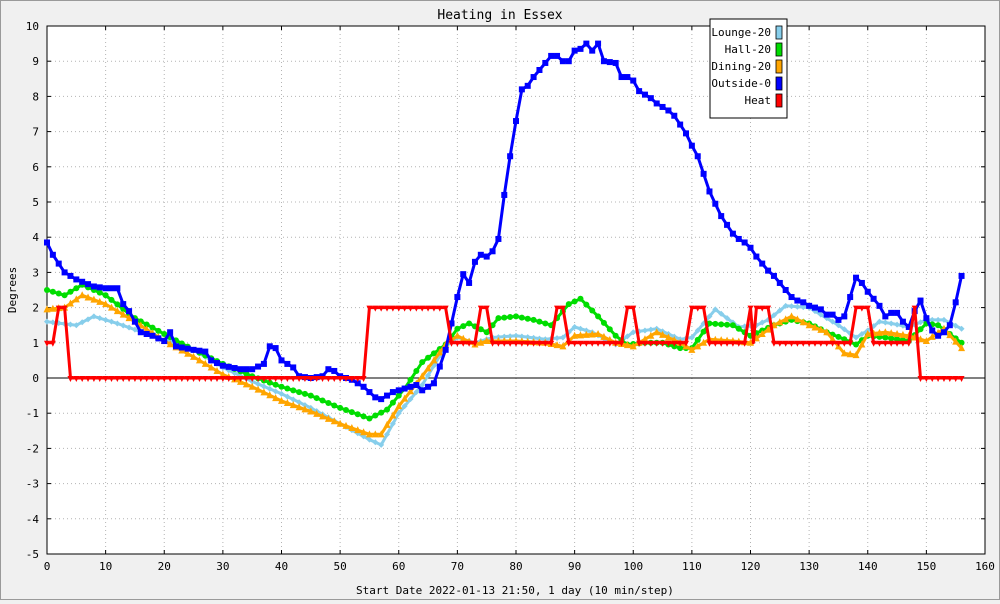 This screenshot has width=1000, height=604. Describe the element at coordinates (574, 566) in the screenshot. I see `x-tick-label: 90` at that location.